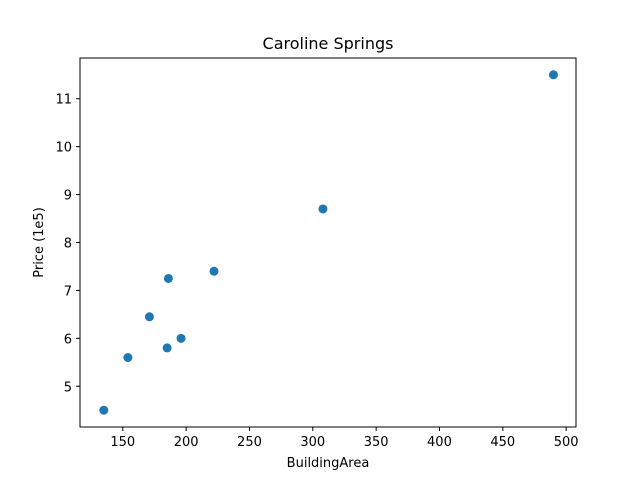 This screenshot has height=480, width=640. I want to click on y-tick-label: 8, so click(68, 244).